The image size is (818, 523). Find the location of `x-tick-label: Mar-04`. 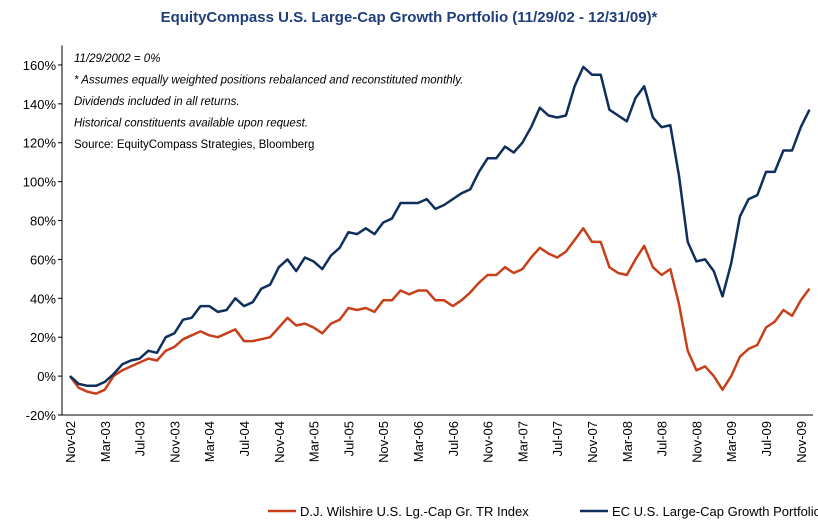

x-tick-label: Mar-04 is located at coordinates (209, 441).